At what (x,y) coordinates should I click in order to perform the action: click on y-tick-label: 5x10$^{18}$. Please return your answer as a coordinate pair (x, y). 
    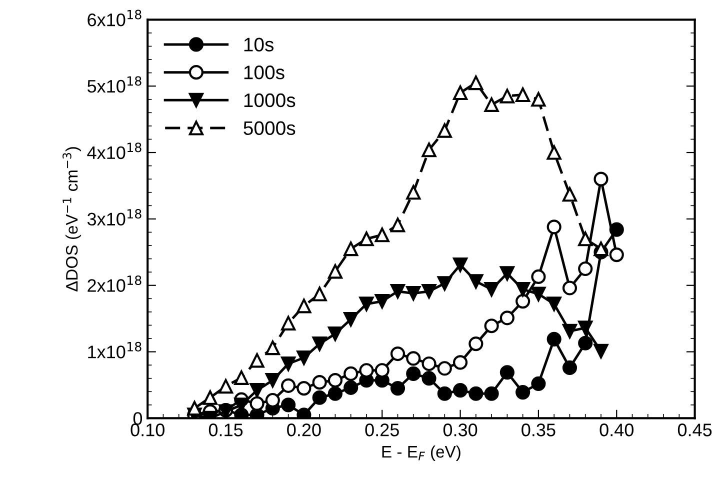
    Looking at the image, I should click on (114, 84).